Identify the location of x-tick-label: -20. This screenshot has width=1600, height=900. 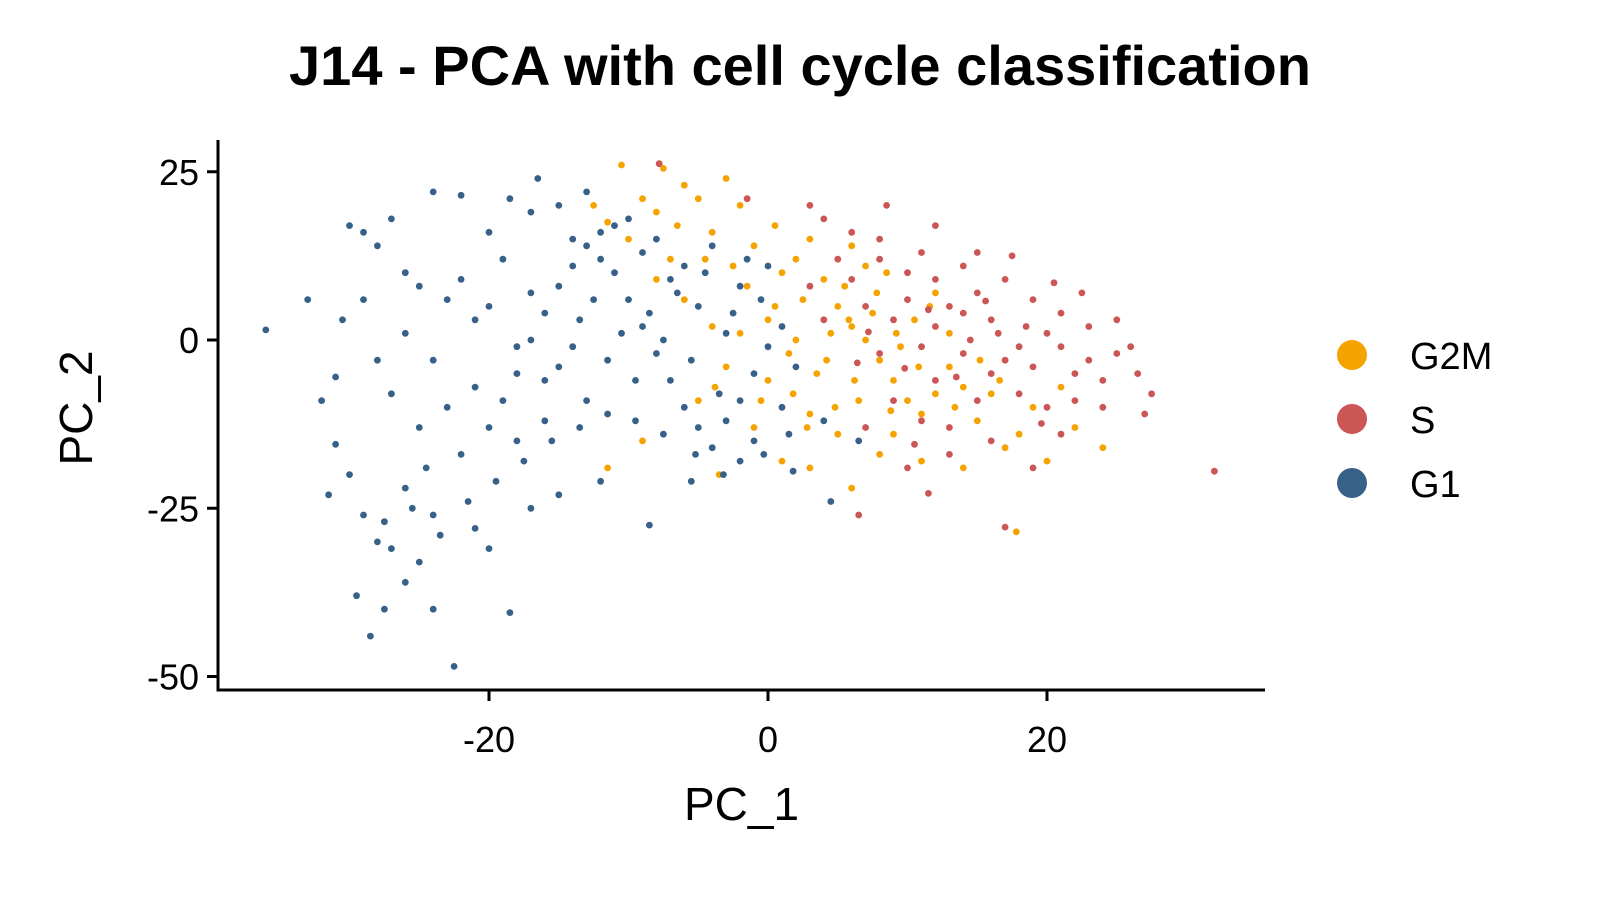
(489, 739).